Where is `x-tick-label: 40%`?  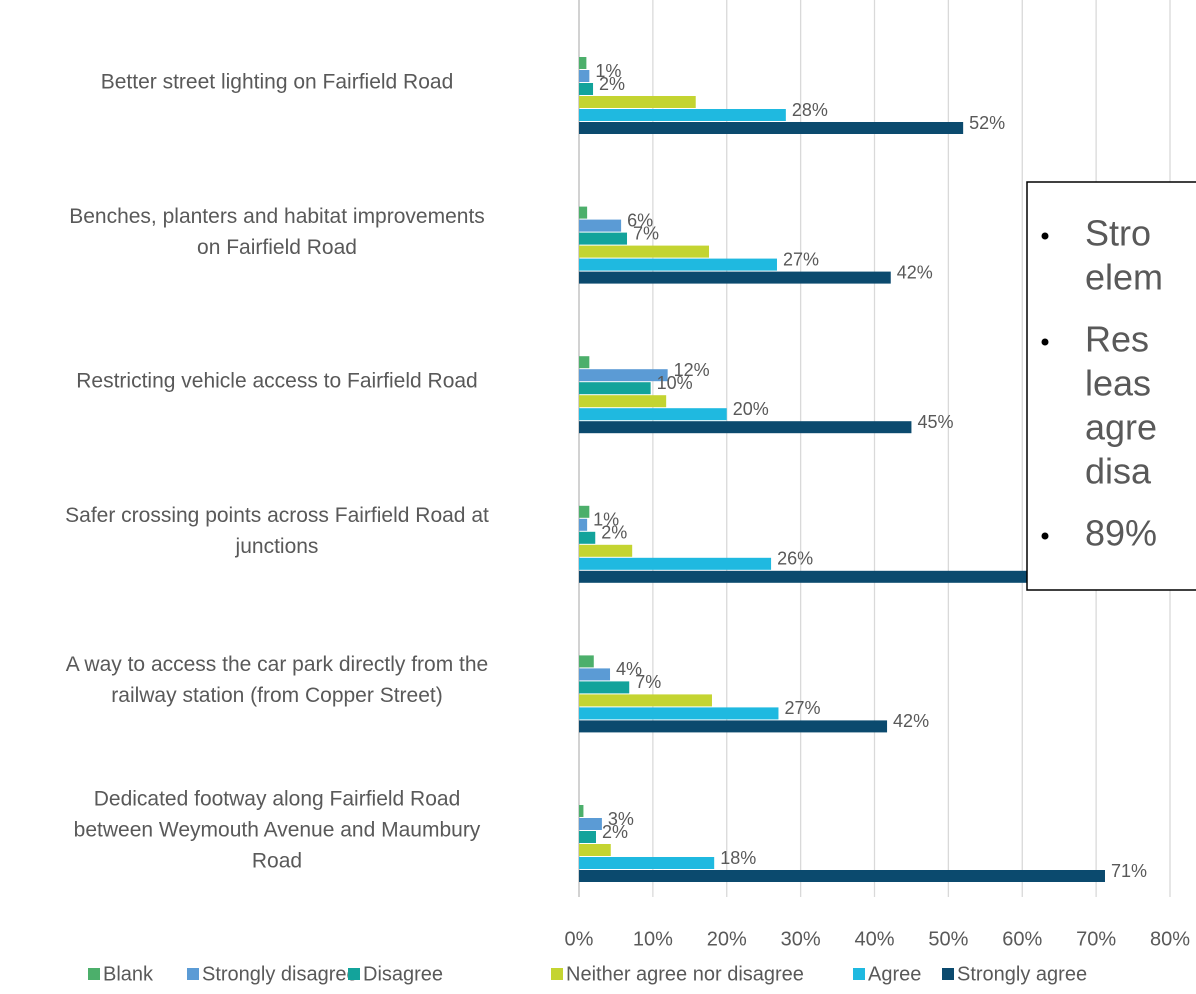
x-tick-label: 40% is located at coordinates (874, 939).